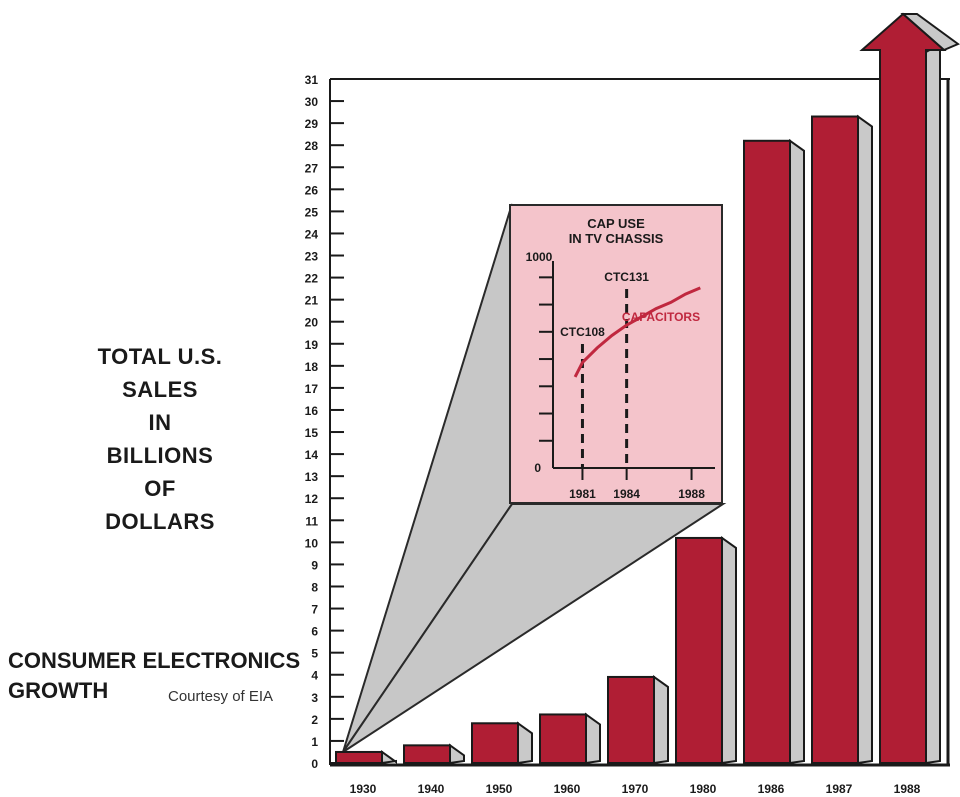 This screenshot has height=797, width=960. Describe the element at coordinates (58, 690) in the screenshot. I see `chart-title-line: GROWTH` at that location.